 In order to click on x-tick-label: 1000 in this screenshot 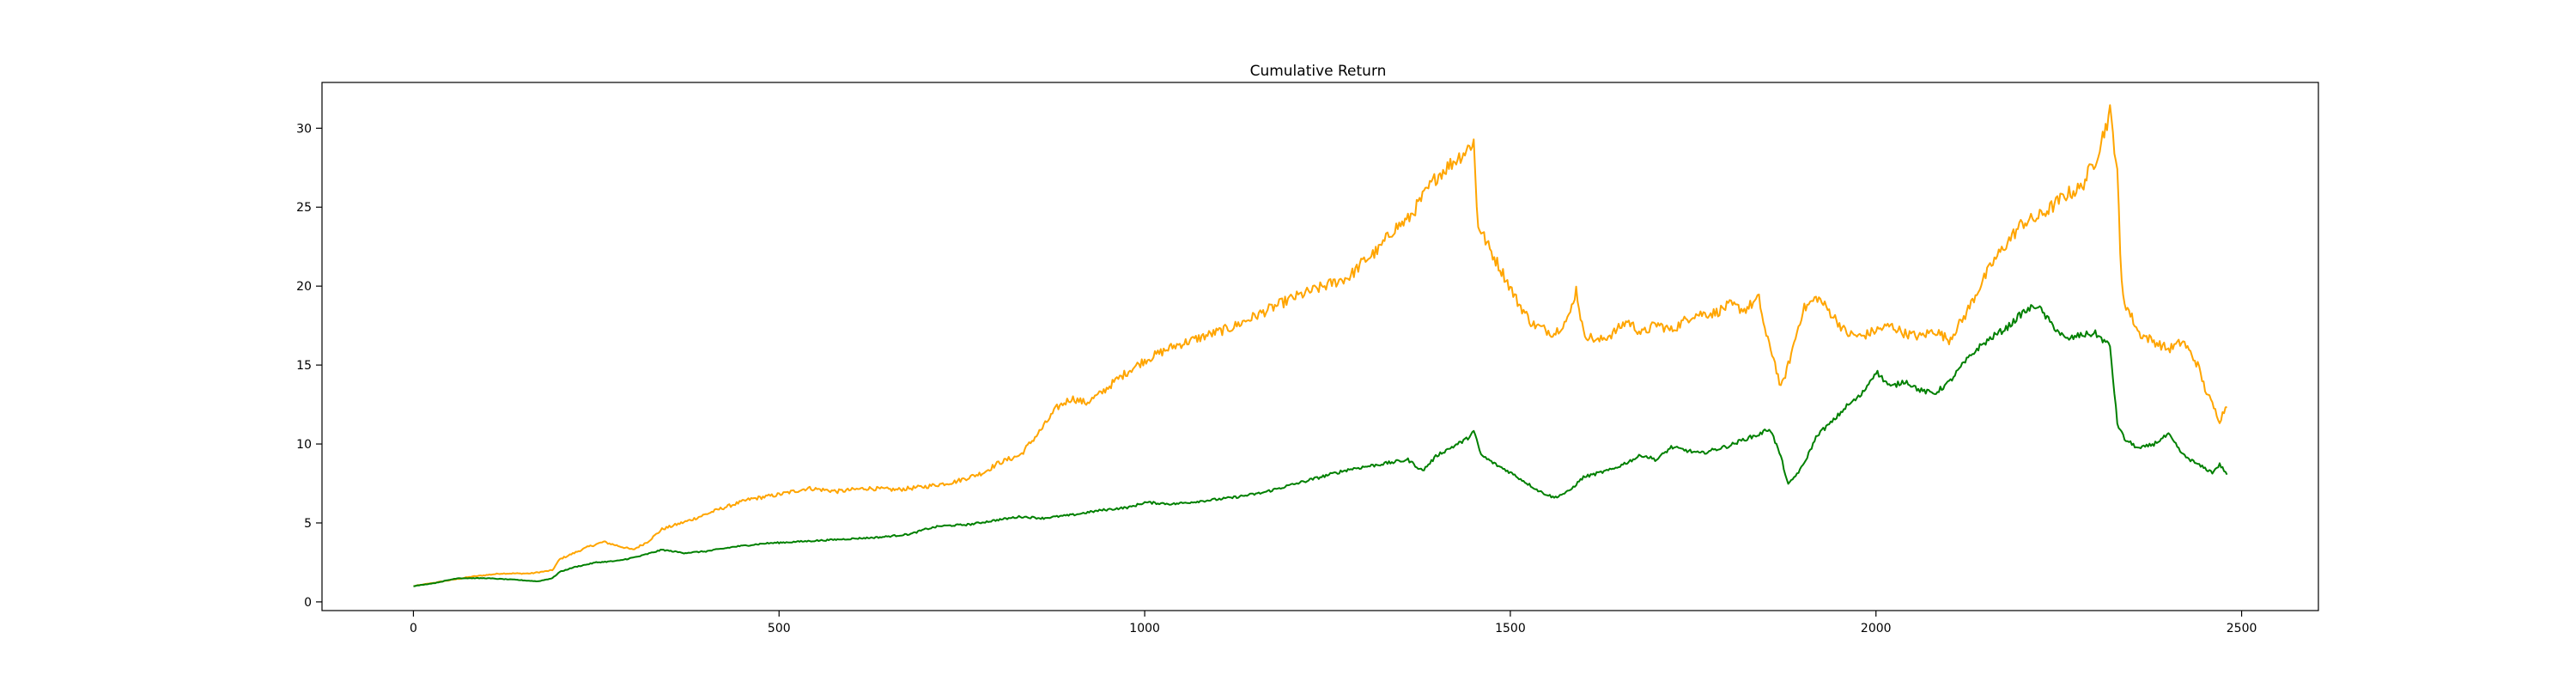, I will do `click(1144, 628)`.